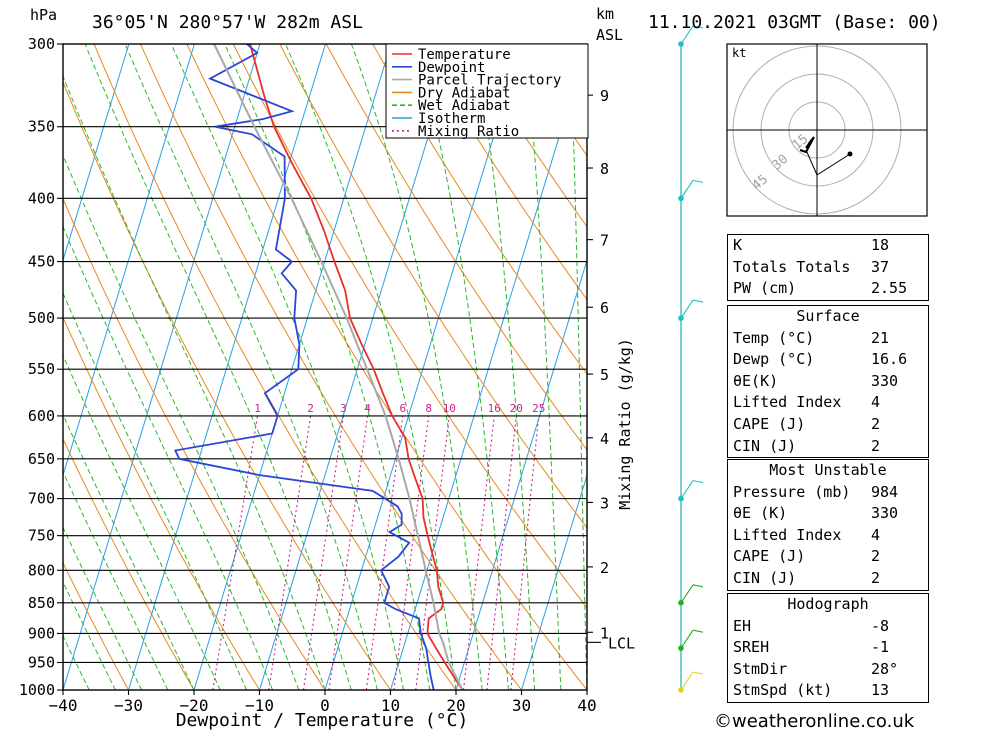 The height and width of the screenshot is (733, 1000). Describe the element at coordinates (621, 643) in the screenshot. I see `lcl-label: LCL` at that location.